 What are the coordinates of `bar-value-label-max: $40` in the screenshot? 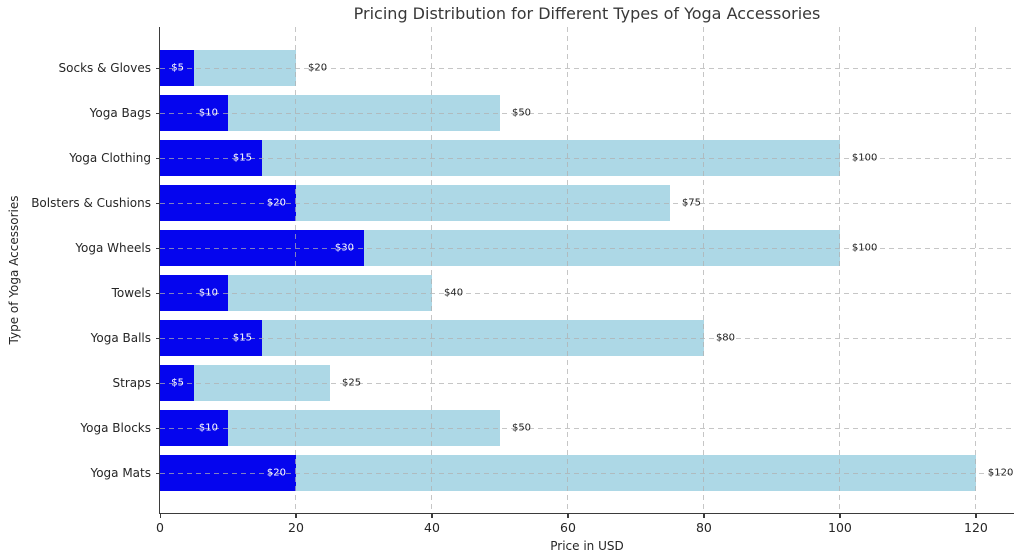 It's located at (453, 293).